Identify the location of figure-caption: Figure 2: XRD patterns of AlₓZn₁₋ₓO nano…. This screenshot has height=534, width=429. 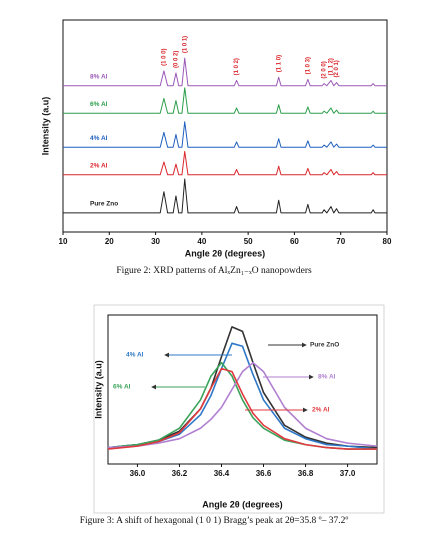
(214, 270).